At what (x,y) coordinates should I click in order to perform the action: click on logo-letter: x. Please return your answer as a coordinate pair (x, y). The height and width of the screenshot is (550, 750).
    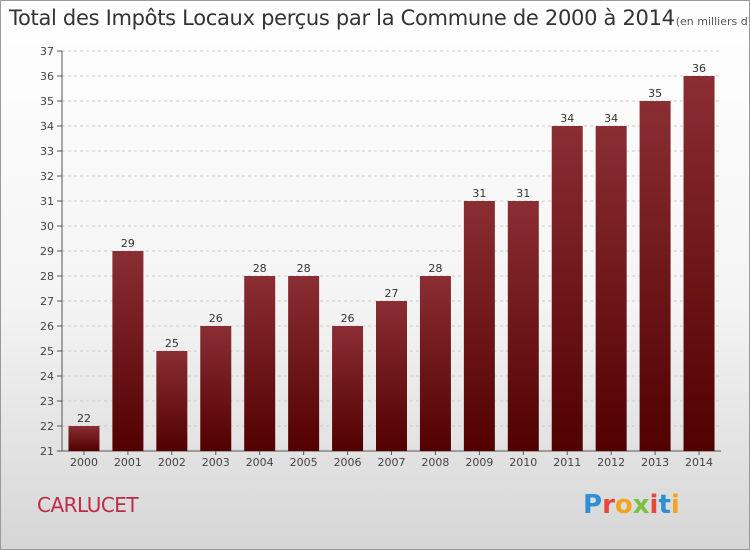
    Looking at the image, I should click on (641, 505).